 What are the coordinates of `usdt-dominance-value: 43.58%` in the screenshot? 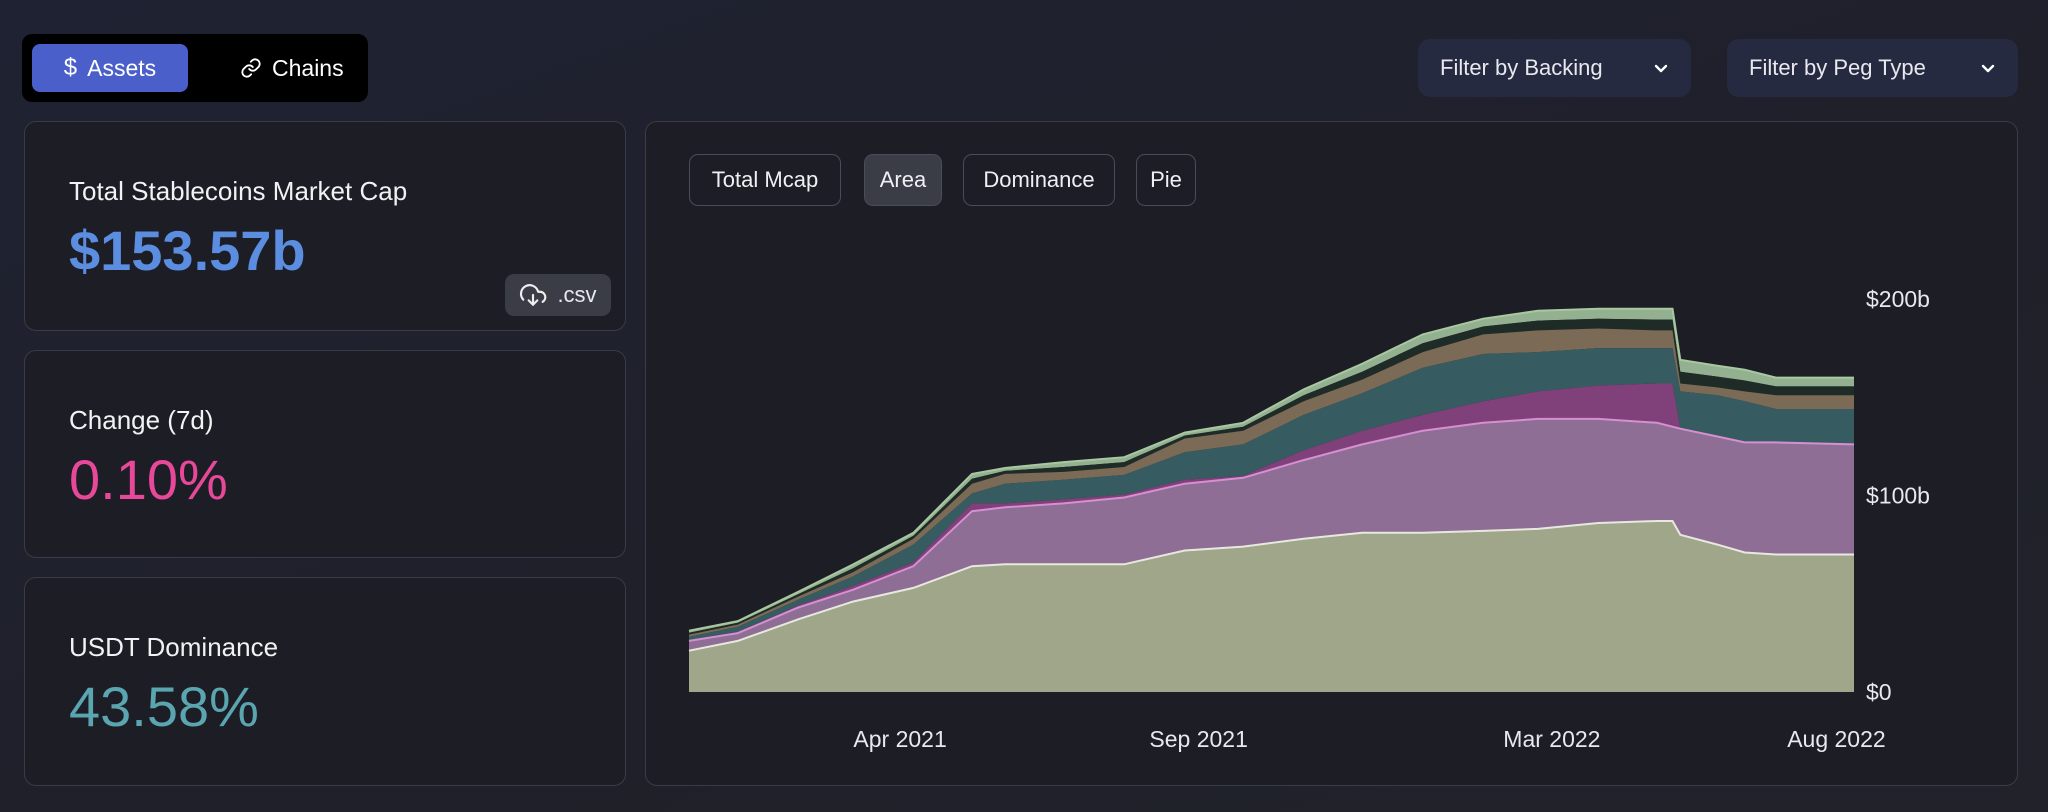 It's located at (164, 706).